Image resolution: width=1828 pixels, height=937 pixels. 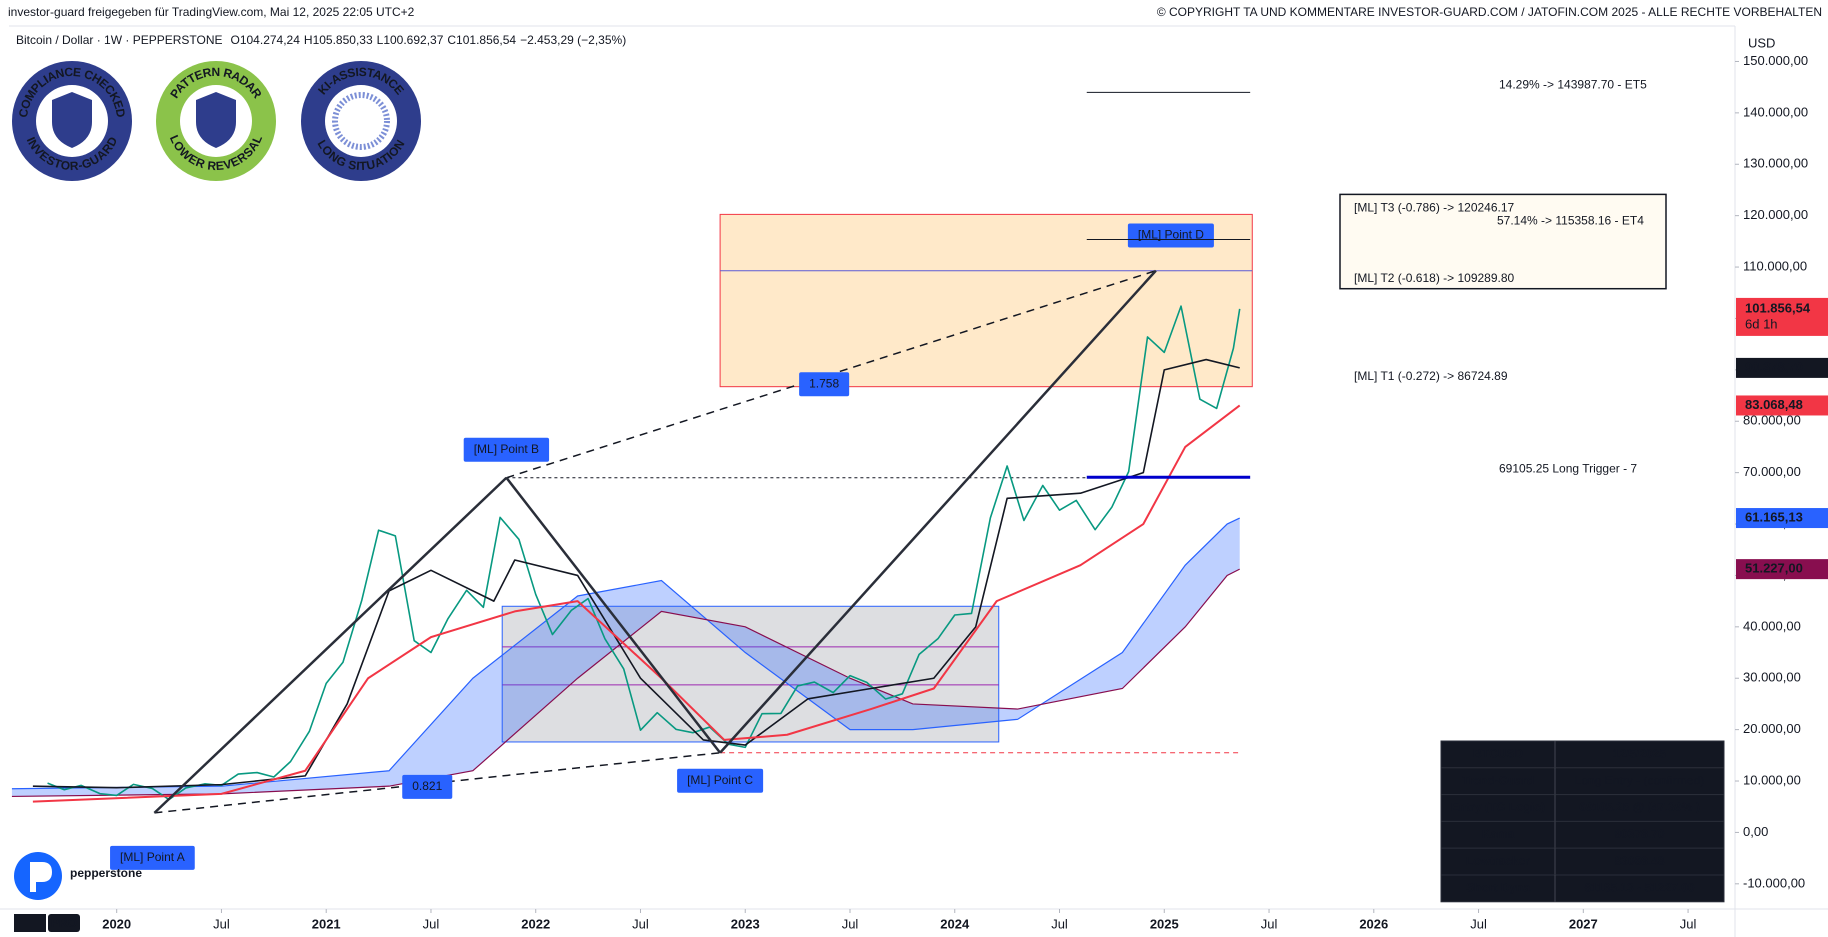 I want to click on seal: PATTERN RADAR LOWER REVERSAL, so click(x=216, y=121).